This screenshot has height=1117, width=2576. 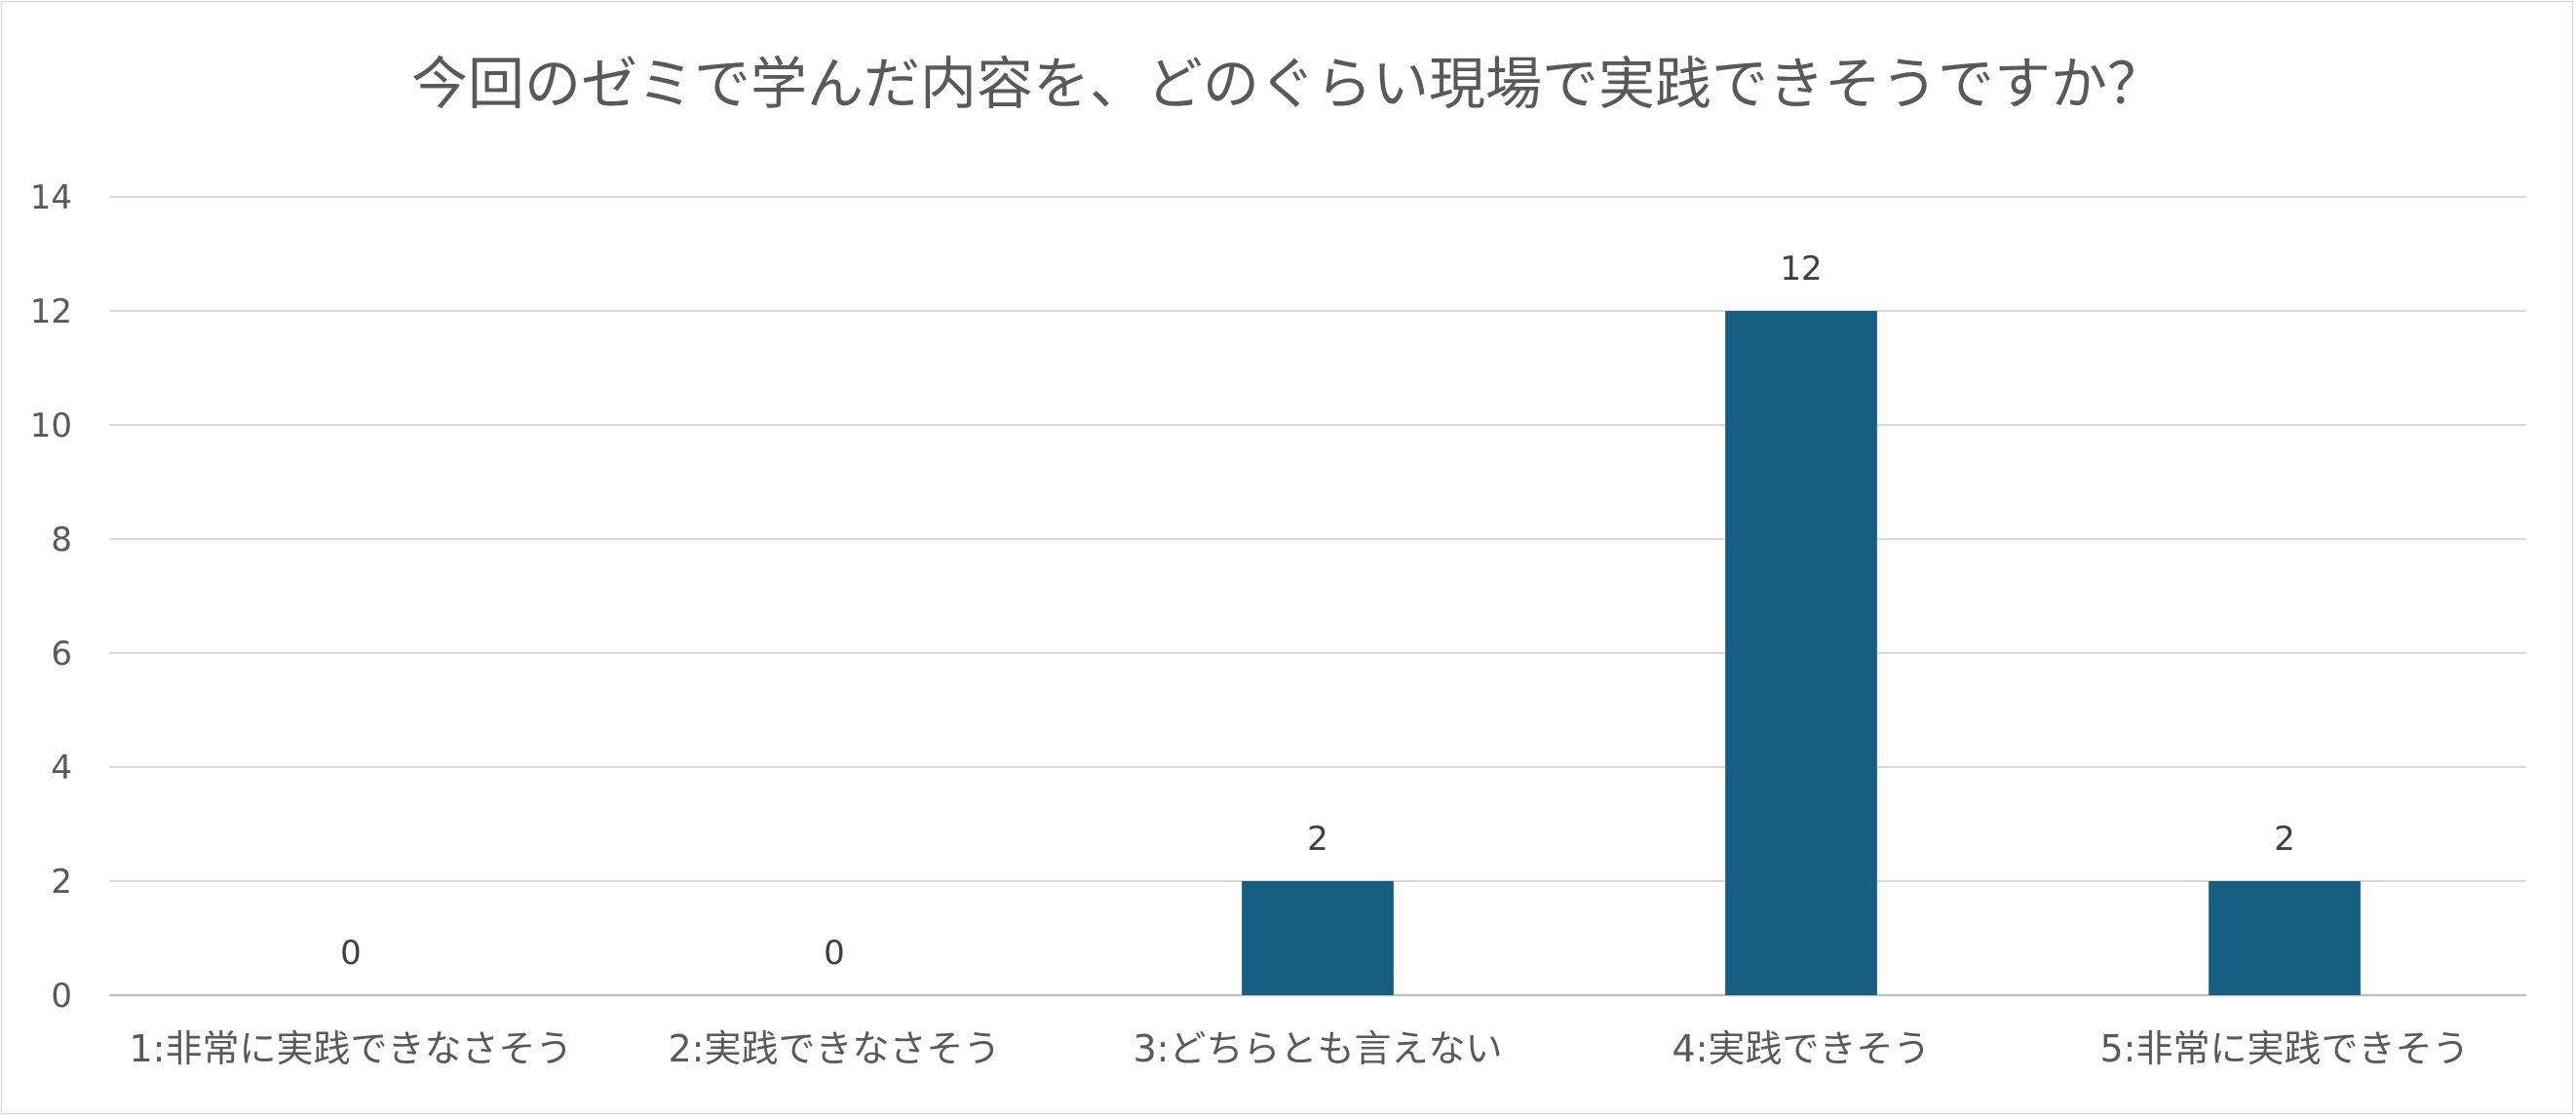 I want to click on y-axis-ticks: 0 2 4 6 8 10 12 14, so click(x=51, y=597).